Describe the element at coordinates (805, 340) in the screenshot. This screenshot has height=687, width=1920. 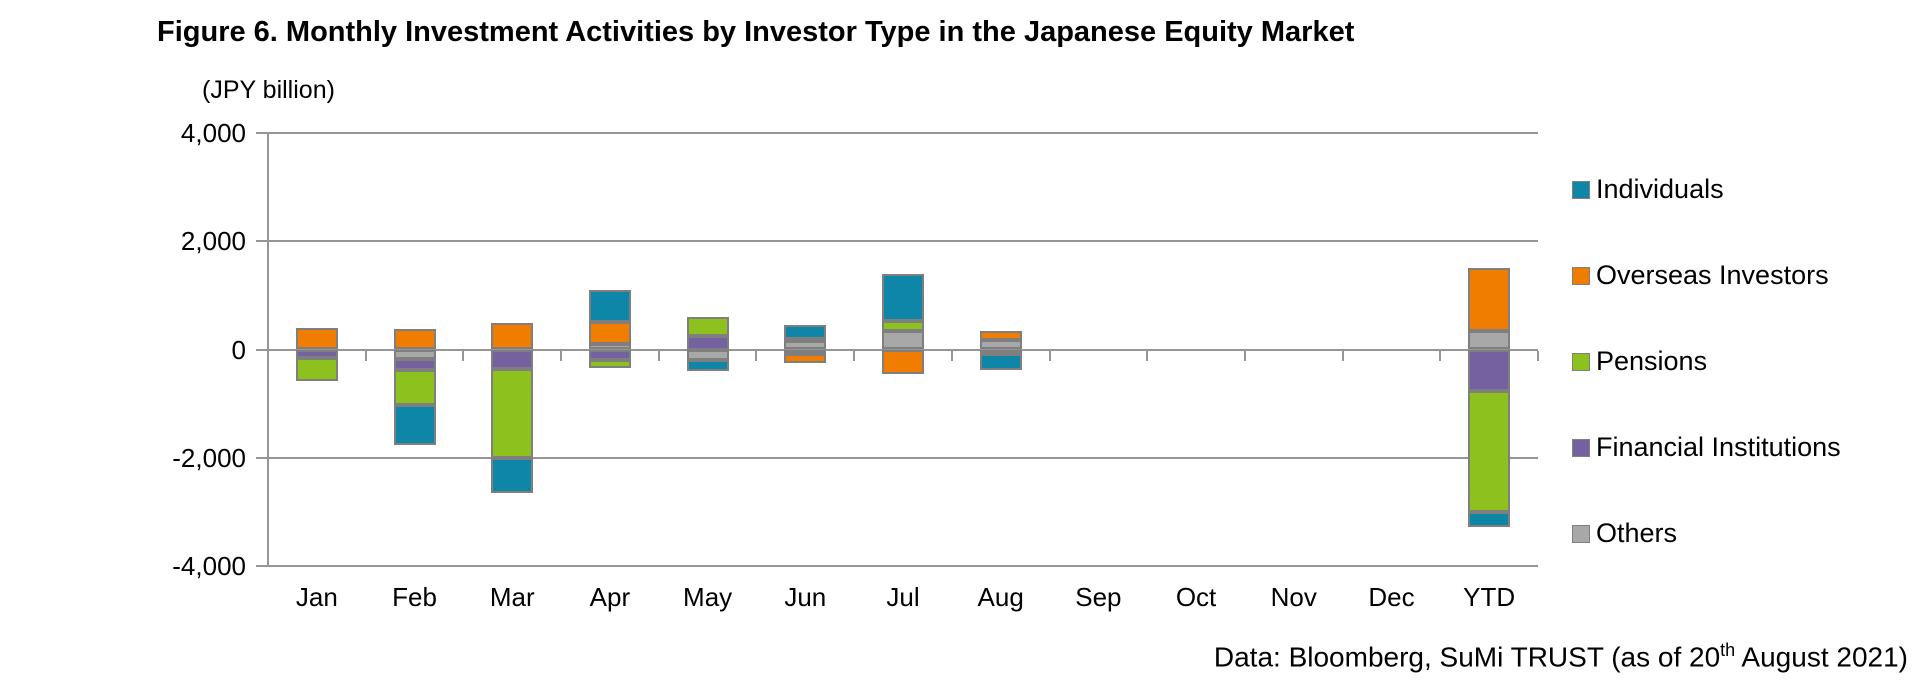
I see `bar-segment-pensions-jun` at that location.